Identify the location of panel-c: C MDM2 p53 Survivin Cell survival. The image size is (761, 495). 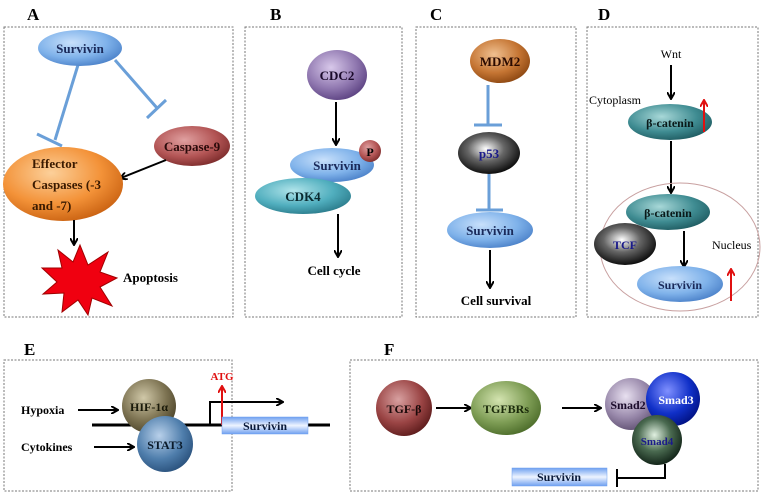
(496, 161).